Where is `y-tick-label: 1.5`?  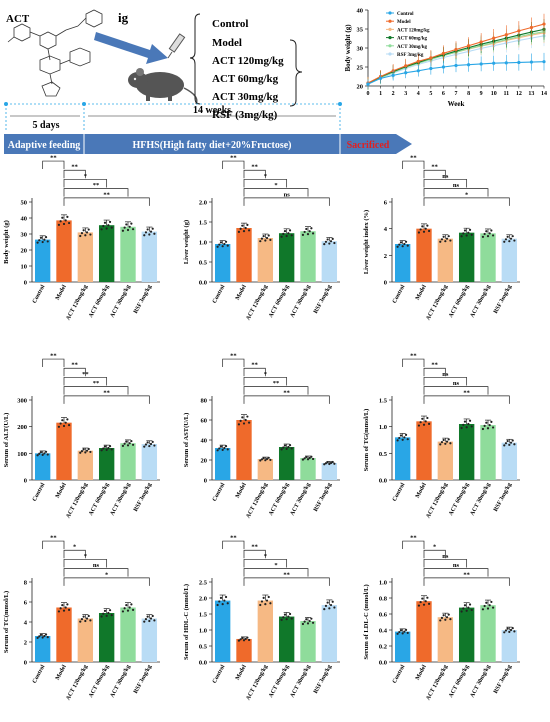 y-tick-label: 1.5 is located at coordinates (203, 223).